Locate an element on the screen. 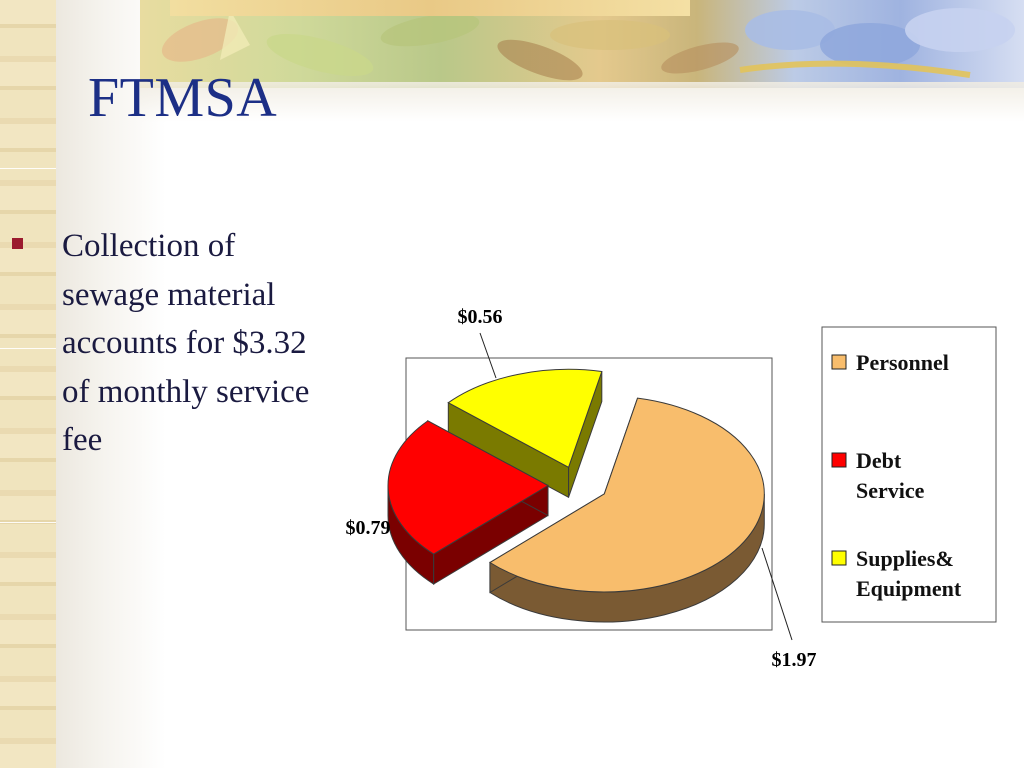  banner-fade is located at coordinates (582, 102).